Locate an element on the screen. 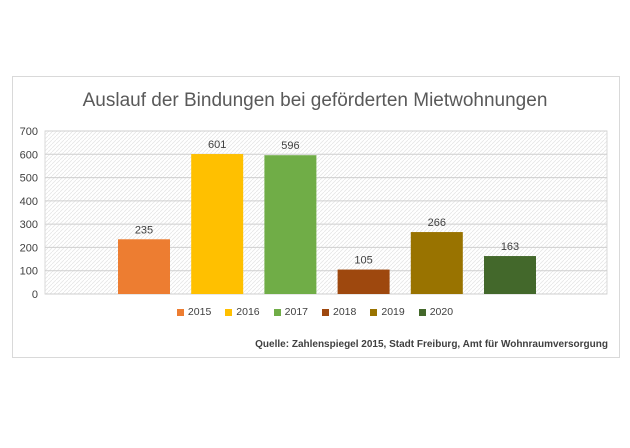 The width and height of the screenshot is (630, 448). bar-2019 is located at coordinates (436, 263).